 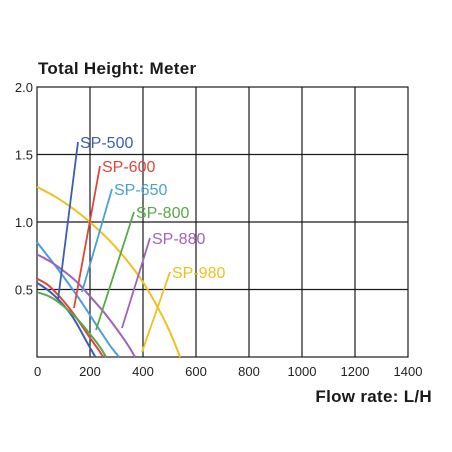 I want to click on y-tick-label: 1.5, so click(x=24, y=155).